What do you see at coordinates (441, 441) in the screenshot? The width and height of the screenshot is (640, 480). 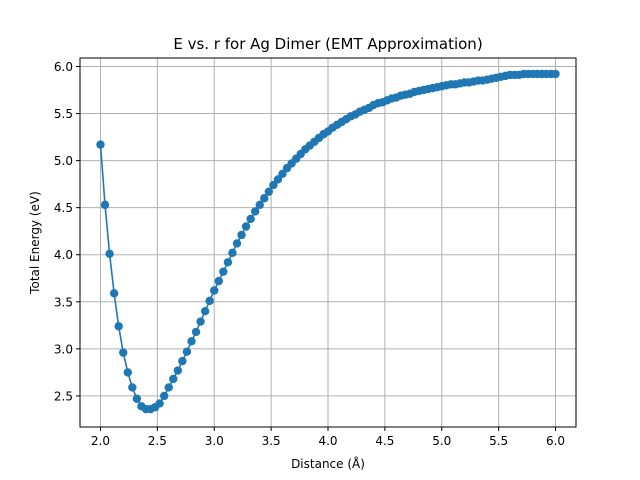 I see `x-tick-label: 5.0` at bounding box center [441, 441].